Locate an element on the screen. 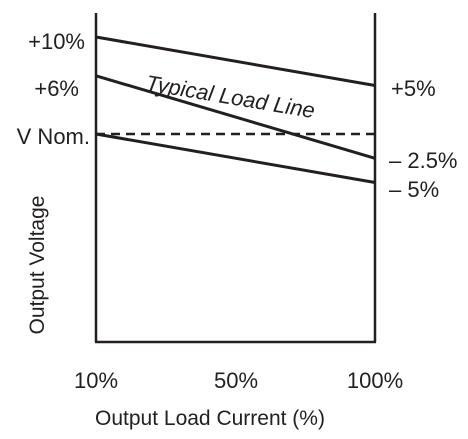 The height and width of the screenshot is (439, 468). series-lower-line is located at coordinates (235, 158).